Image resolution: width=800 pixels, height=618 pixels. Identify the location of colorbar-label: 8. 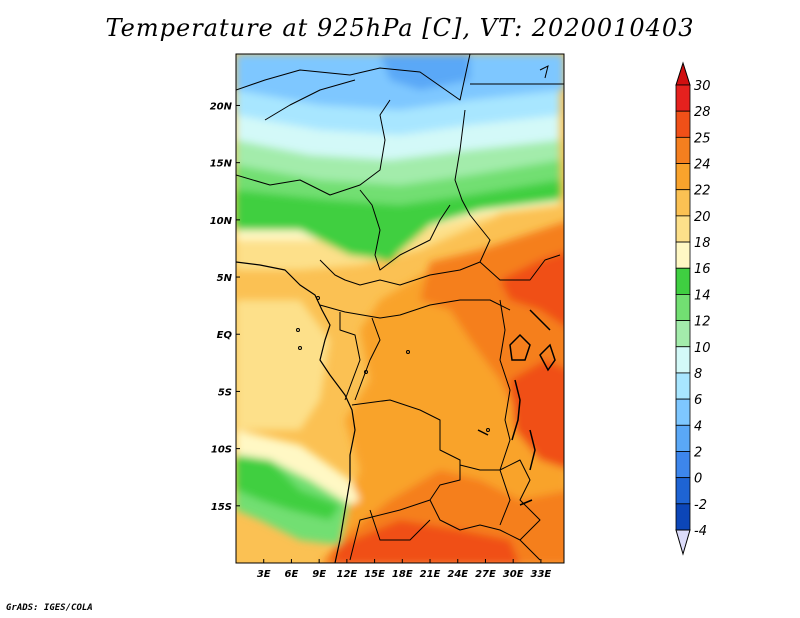
(698, 374).